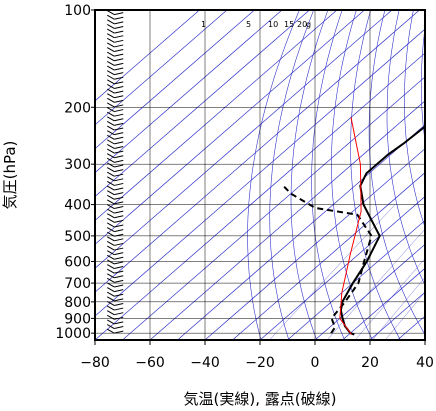 This screenshot has width=436, height=411. What do you see at coordinates (10, 175) in the screenshot?
I see `y-axis-title: 気圧(hPa)` at bounding box center [10, 175].